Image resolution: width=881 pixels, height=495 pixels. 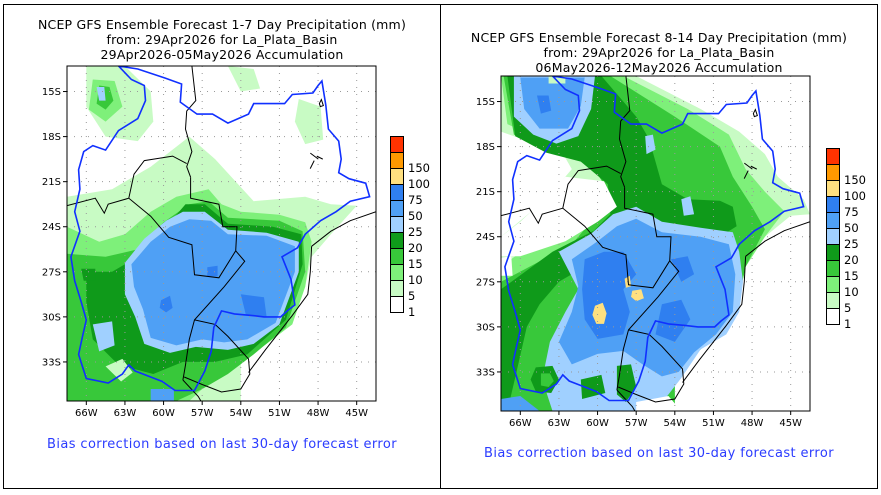 What do you see at coordinates (51, 92) in the screenshot?
I see `lat-tick-label: 15S` at bounding box center [51, 92].